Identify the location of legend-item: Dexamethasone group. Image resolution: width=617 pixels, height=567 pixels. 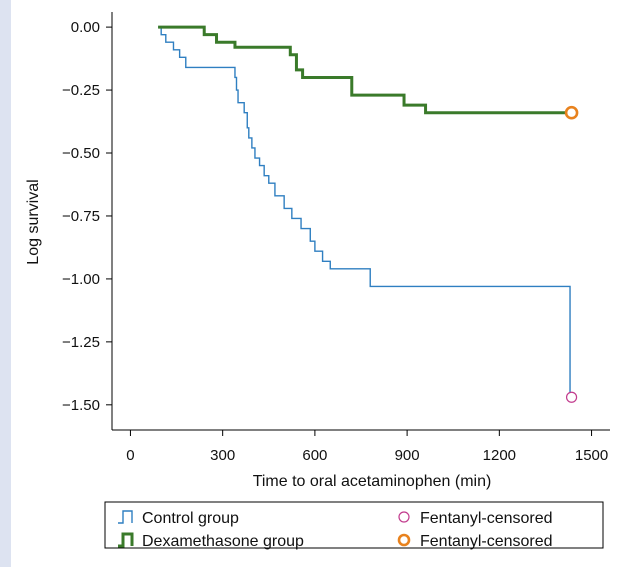
(211, 541).